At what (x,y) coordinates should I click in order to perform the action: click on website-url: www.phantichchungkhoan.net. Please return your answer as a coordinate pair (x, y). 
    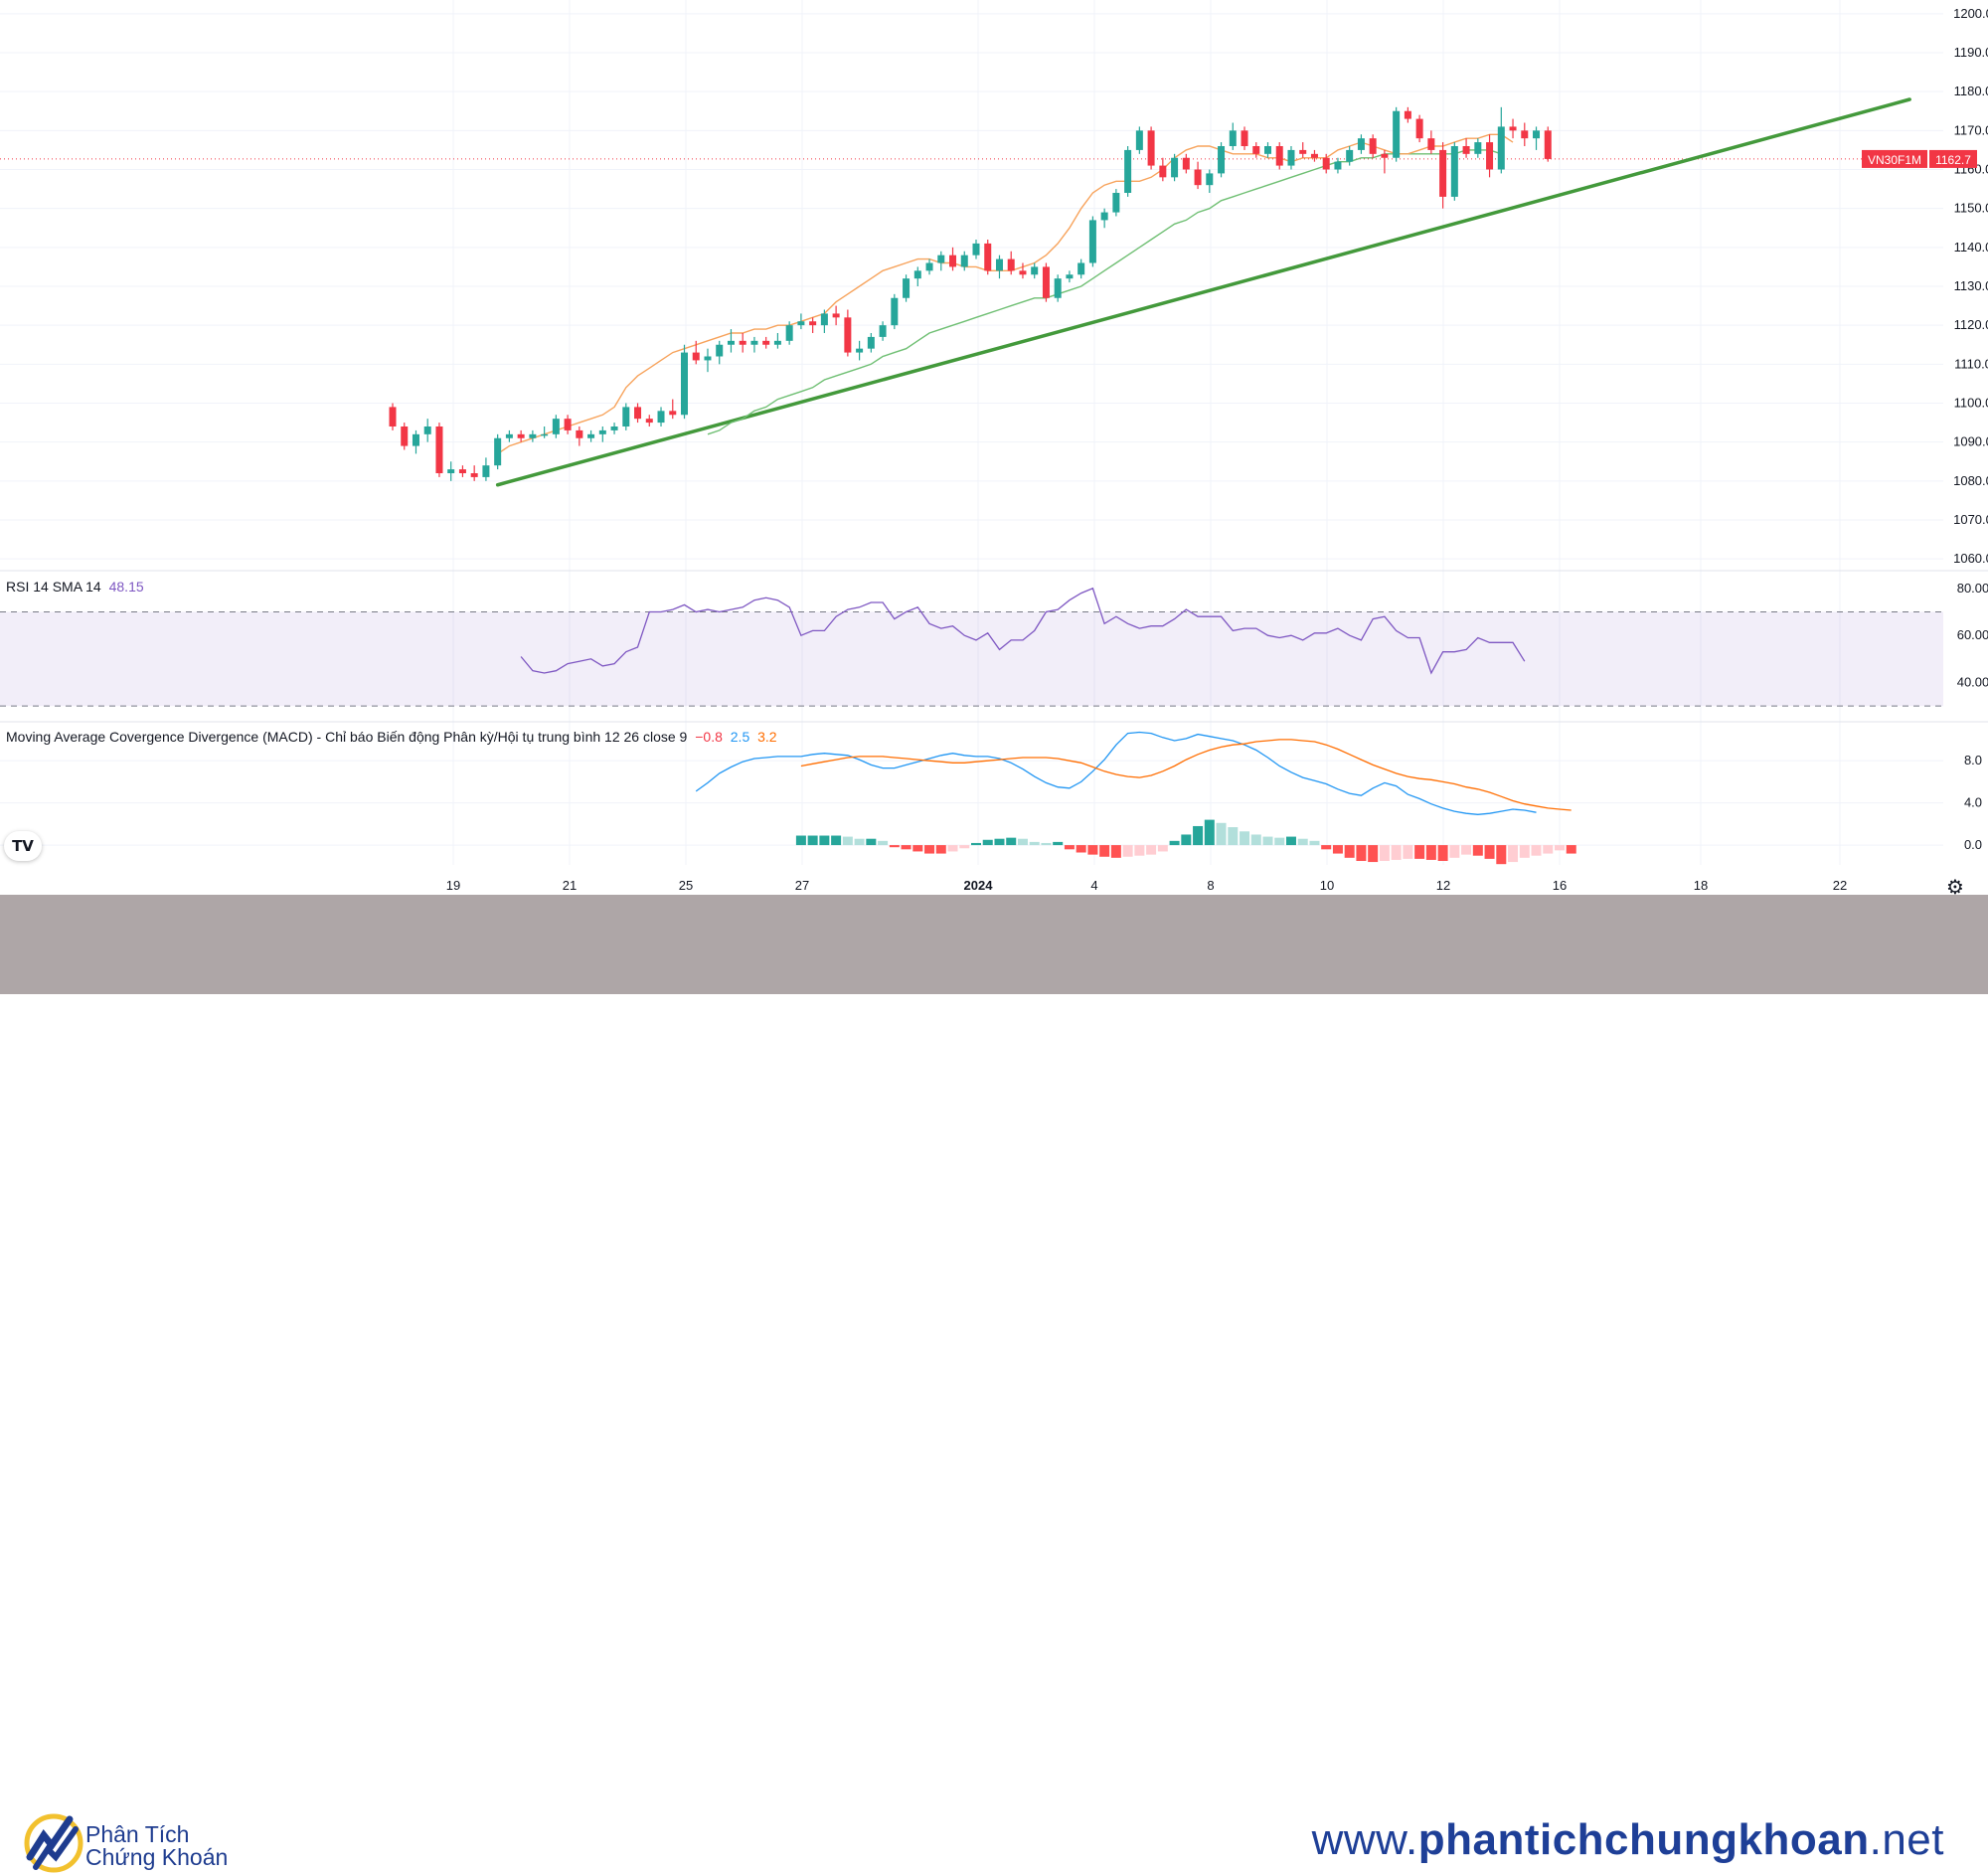
    Looking at the image, I should click on (1628, 1840).